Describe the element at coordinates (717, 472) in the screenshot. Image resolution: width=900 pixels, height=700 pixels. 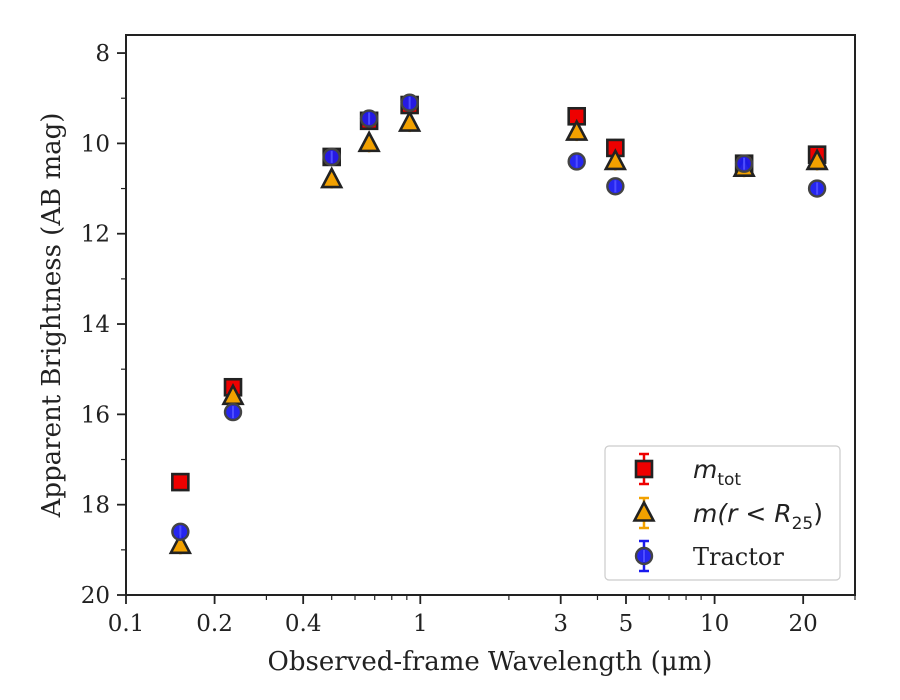
I see `legend-entry-label: mtot` at that location.